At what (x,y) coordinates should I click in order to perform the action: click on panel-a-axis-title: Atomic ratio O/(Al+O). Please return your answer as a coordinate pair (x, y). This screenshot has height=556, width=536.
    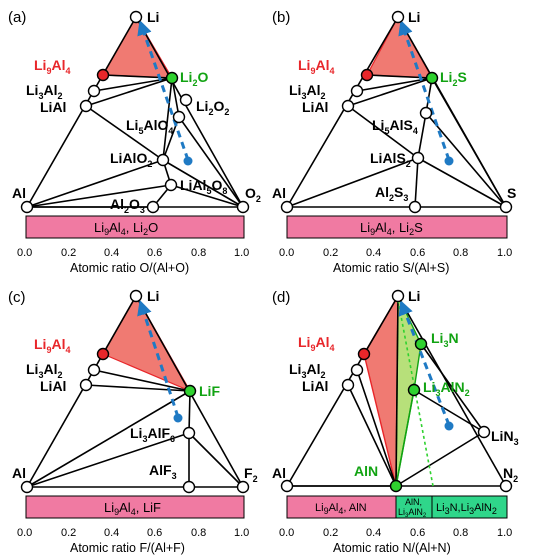
    Looking at the image, I should click on (129, 268).